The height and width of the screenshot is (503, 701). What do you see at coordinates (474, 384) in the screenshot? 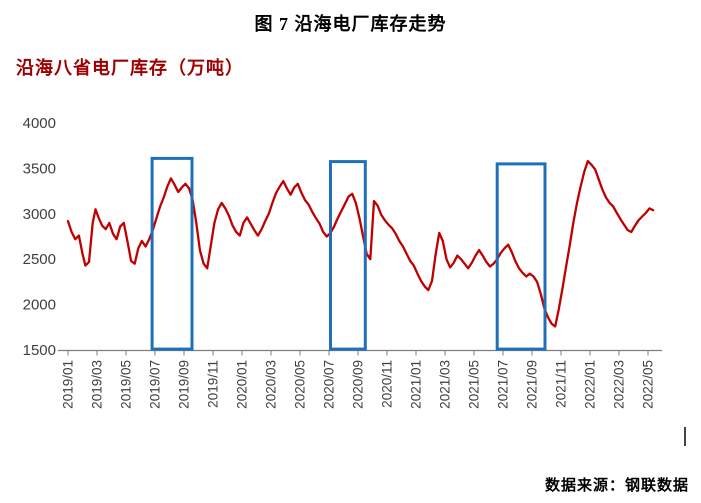
I see `x-axis-tick-label: 2021/05` at bounding box center [474, 384].